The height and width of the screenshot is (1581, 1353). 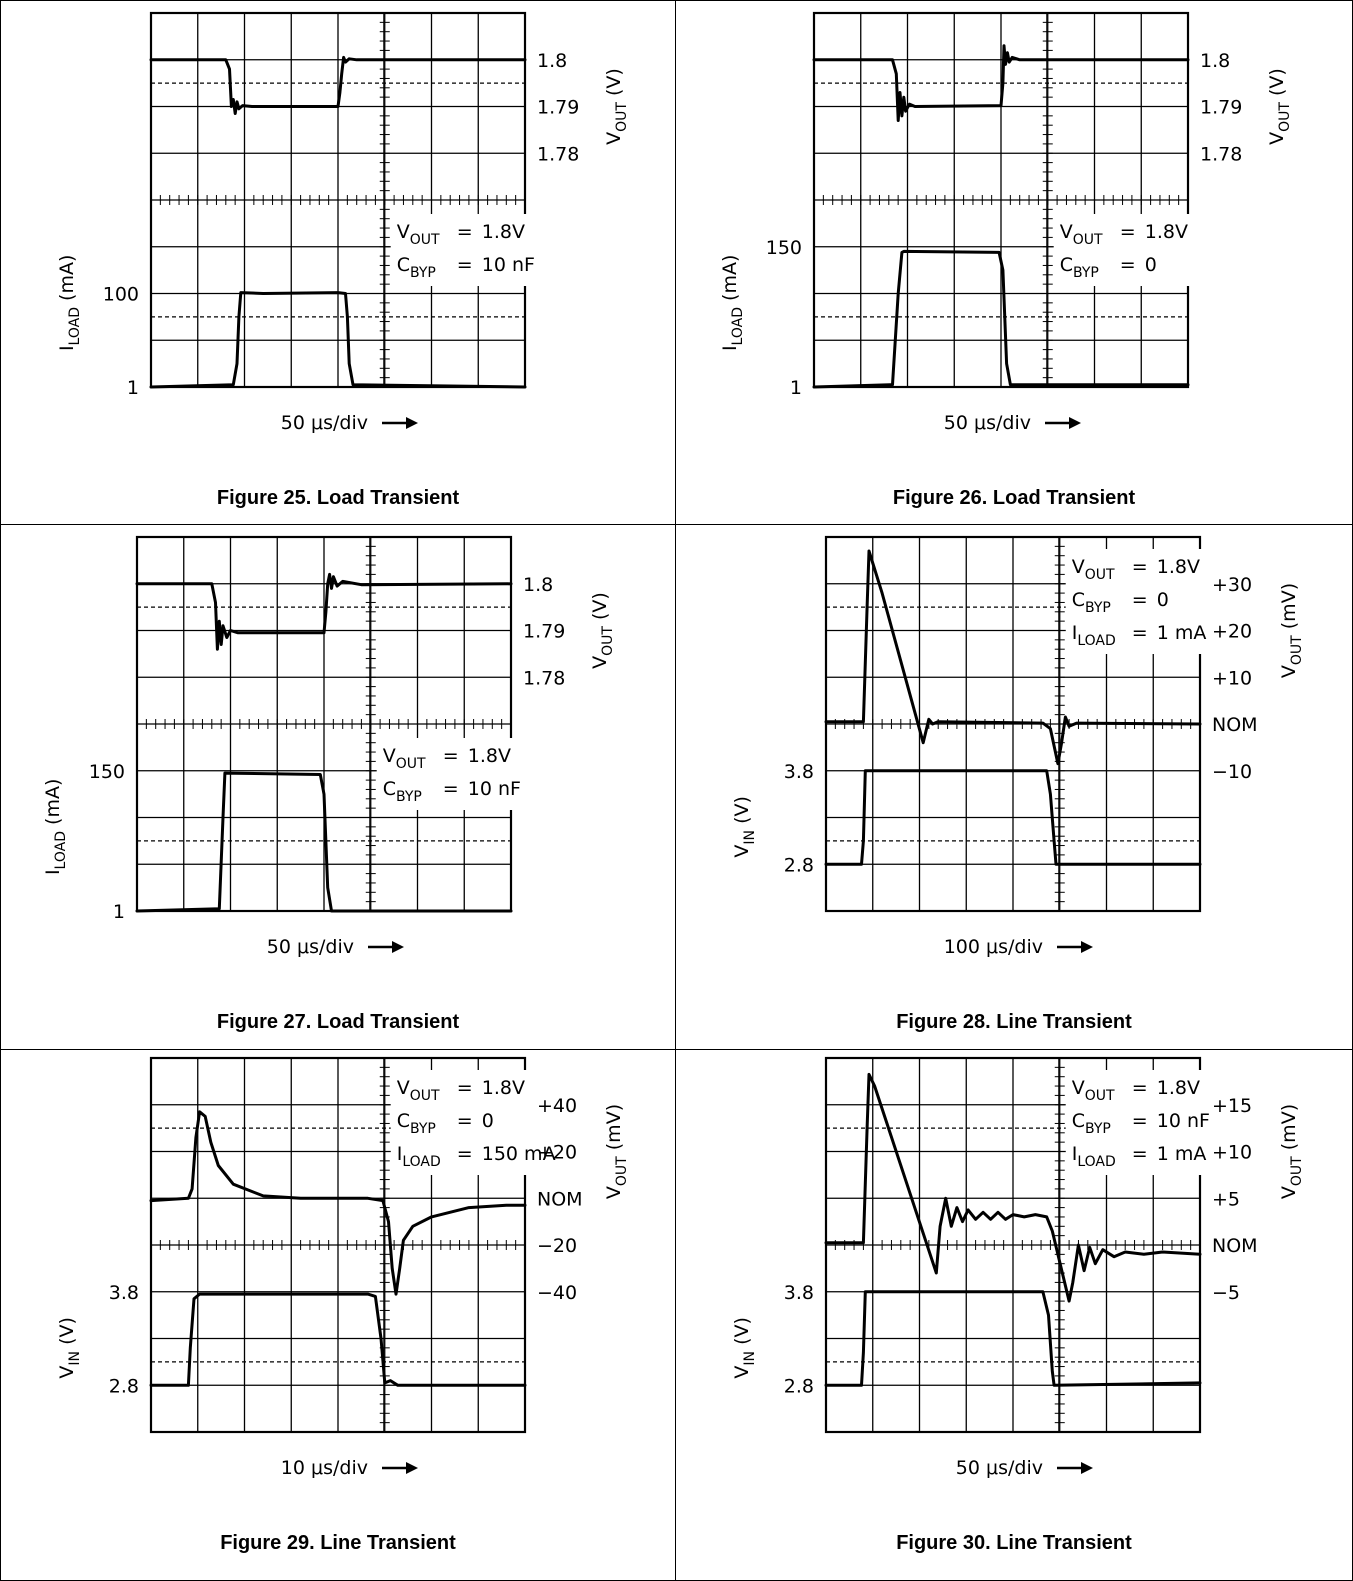 What do you see at coordinates (324, 1468) in the screenshot?
I see `time-scale-label: 10 μs/div` at bounding box center [324, 1468].